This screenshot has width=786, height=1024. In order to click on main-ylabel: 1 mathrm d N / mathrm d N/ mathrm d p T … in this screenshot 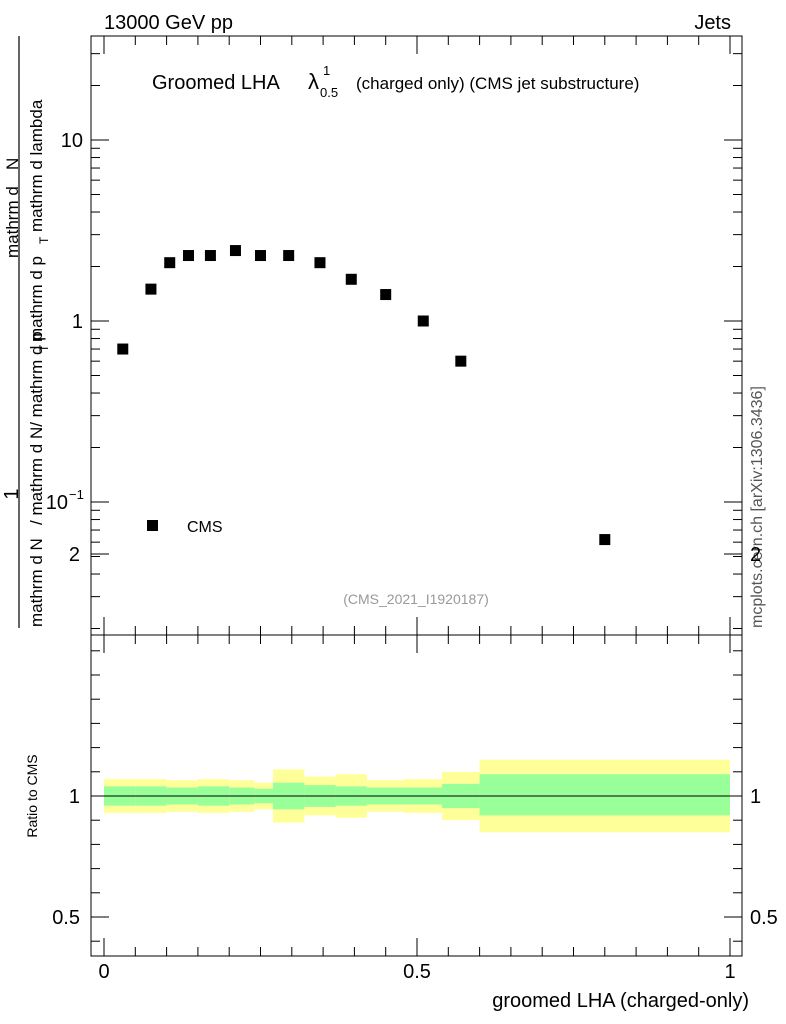, I will do `click(26, 332)`.